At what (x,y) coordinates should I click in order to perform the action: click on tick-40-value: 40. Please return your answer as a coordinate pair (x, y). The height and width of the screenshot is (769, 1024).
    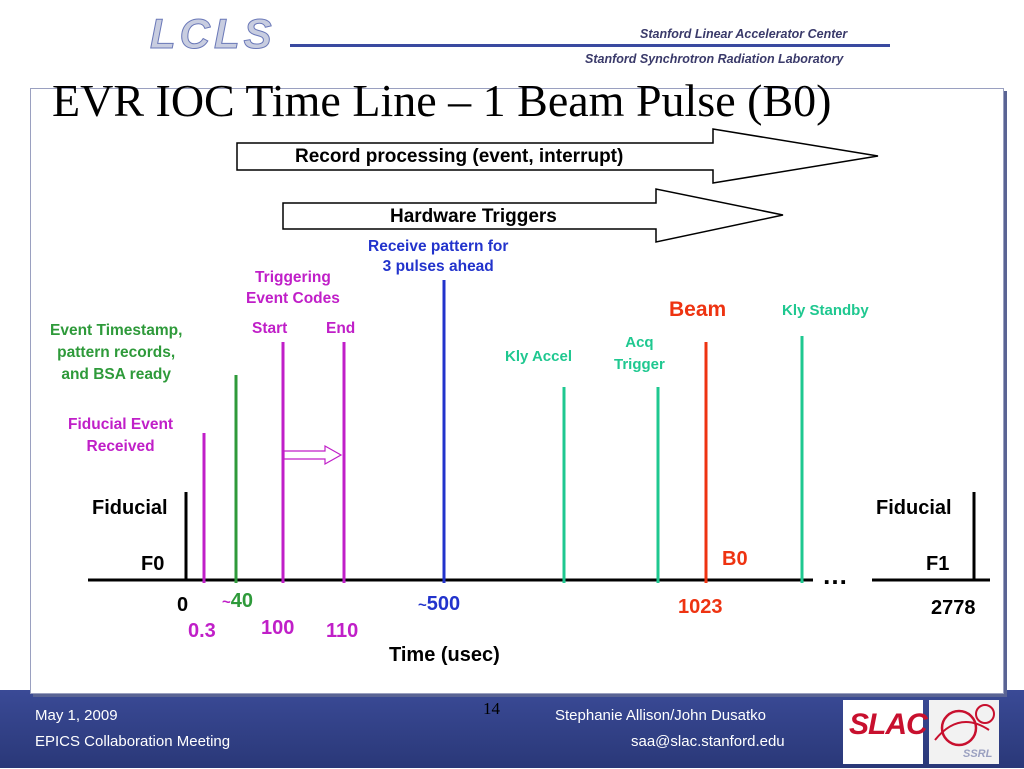
    Looking at the image, I should click on (242, 601).